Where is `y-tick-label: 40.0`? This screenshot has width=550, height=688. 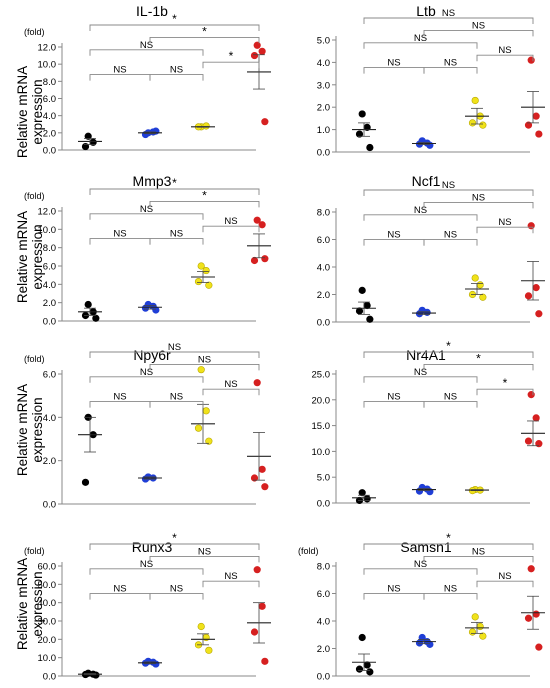
y-tick-label: 40.0 is located at coordinates (47, 603).